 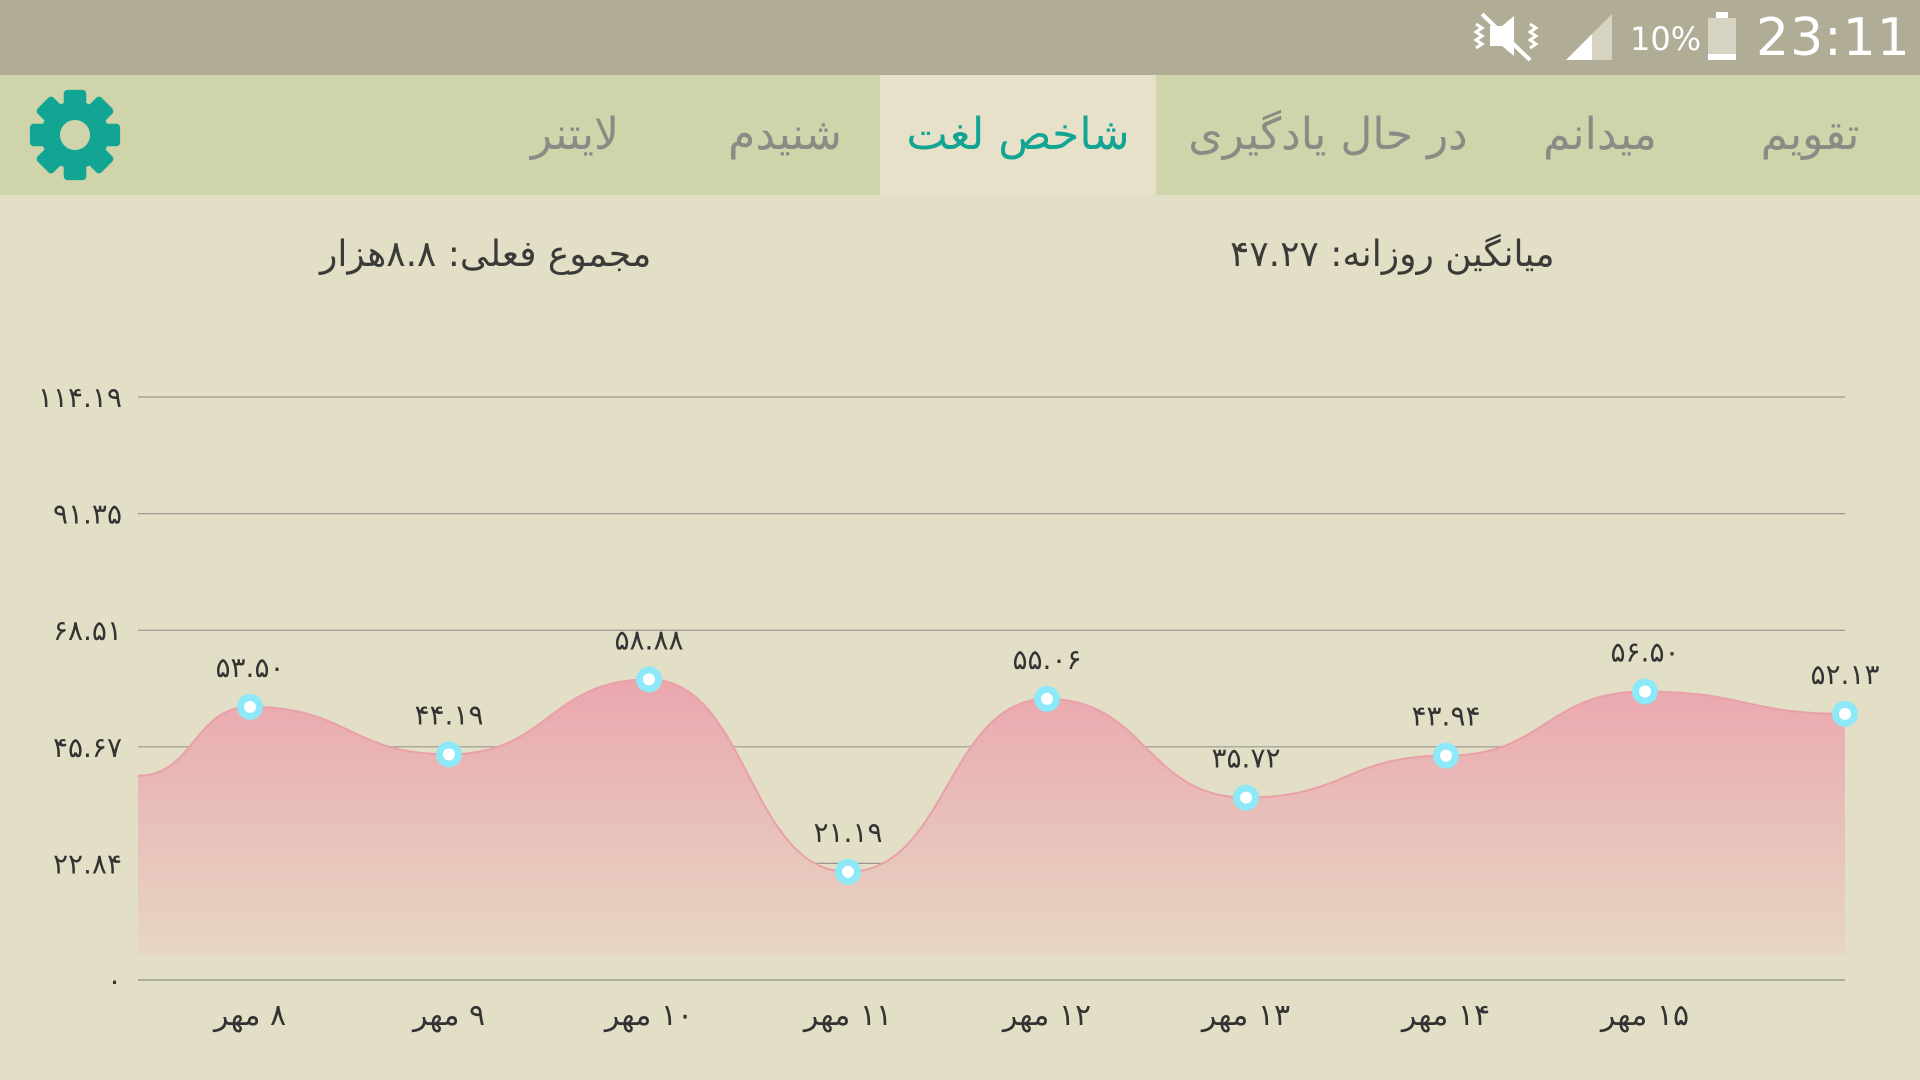 What do you see at coordinates (1245, 758) in the screenshot?
I see `data-label: ۳۵.۷۲` at bounding box center [1245, 758].